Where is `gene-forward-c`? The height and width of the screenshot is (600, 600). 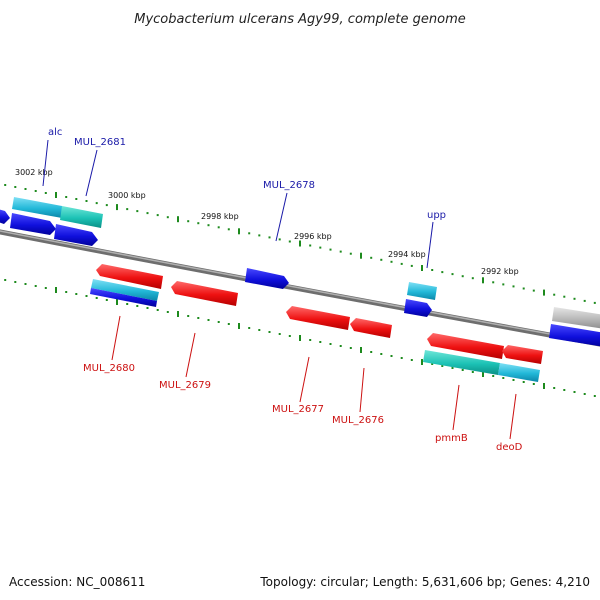
gene-forward-c is located at coordinates (418, 308).